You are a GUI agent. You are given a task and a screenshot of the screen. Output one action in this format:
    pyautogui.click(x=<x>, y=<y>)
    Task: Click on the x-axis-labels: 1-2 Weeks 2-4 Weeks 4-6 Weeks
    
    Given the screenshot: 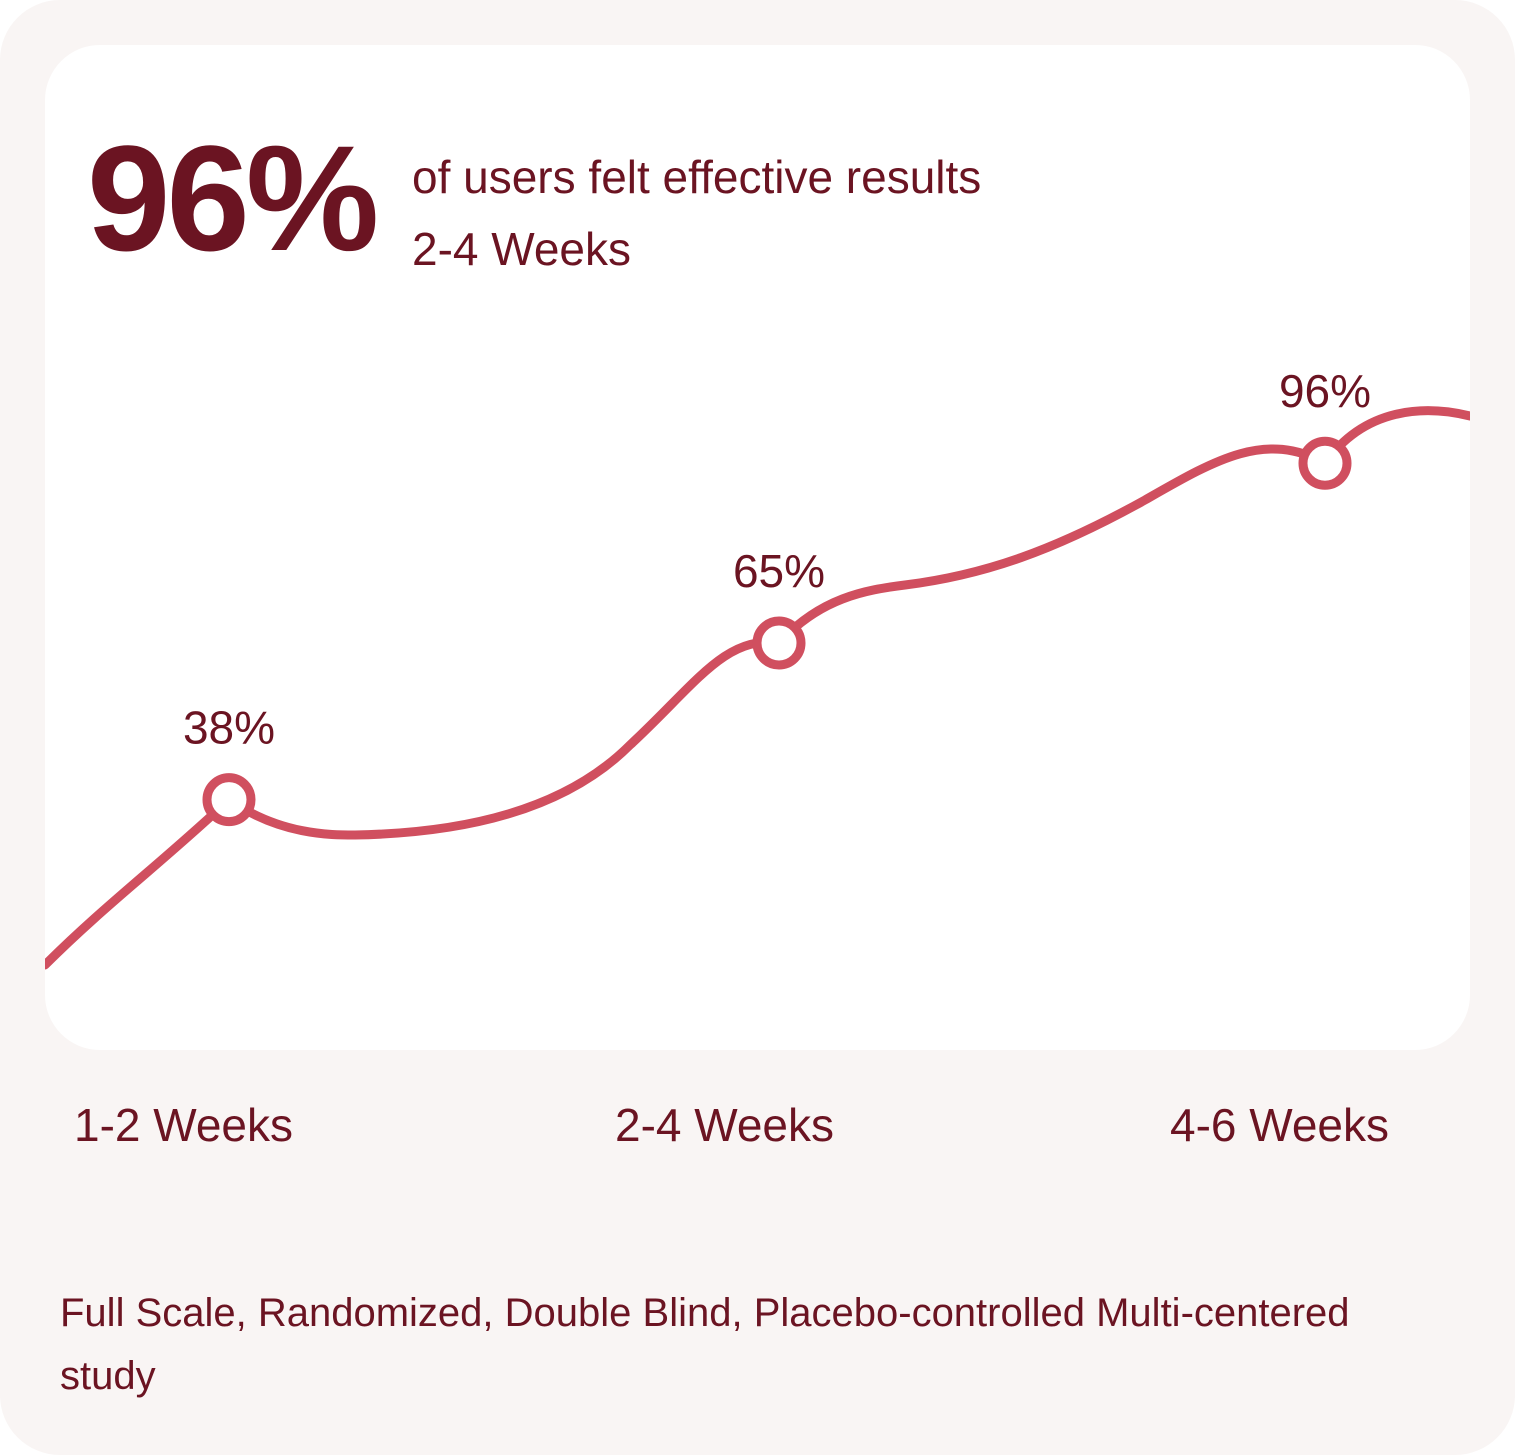 What is the action you would take?
    pyautogui.click(x=757, y=1130)
    